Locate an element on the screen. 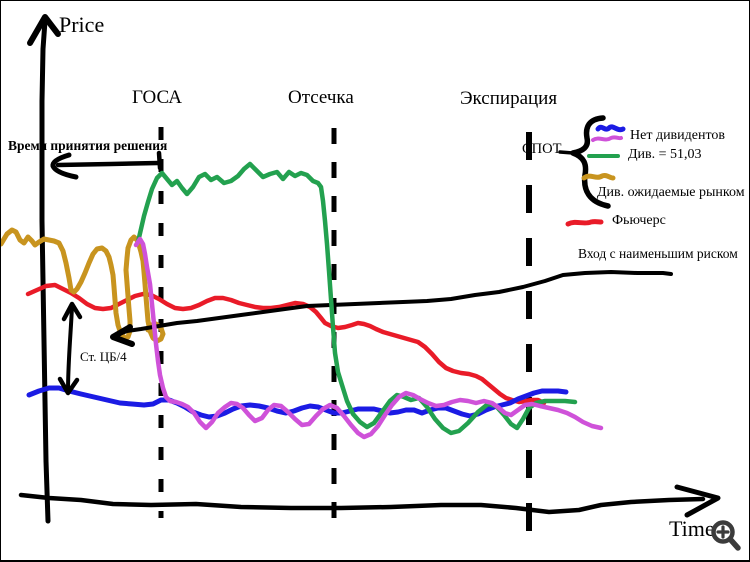 Image resolution: width=750 pixels, height=562 pixels. legend-swatch-no-dividends-magenta is located at coordinates (607, 138).